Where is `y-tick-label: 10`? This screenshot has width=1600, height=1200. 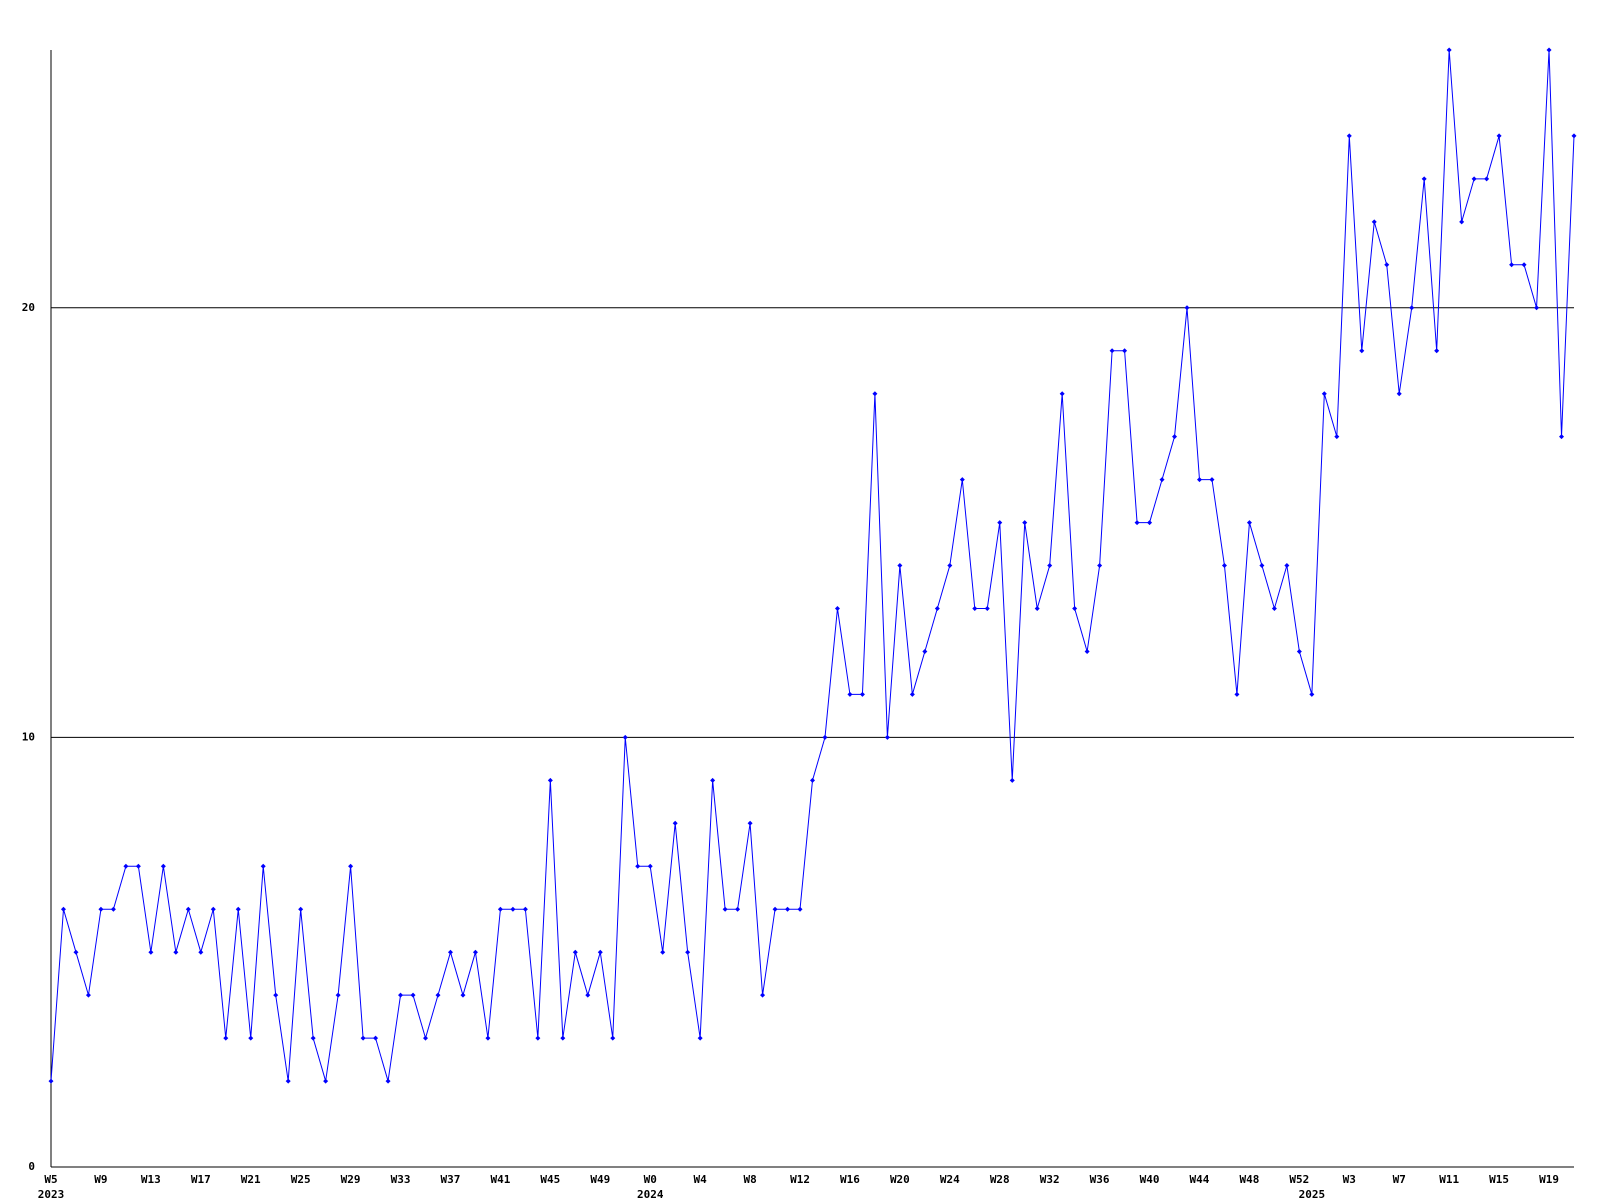
y-tick-label: 10 is located at coordinates (28, 736).